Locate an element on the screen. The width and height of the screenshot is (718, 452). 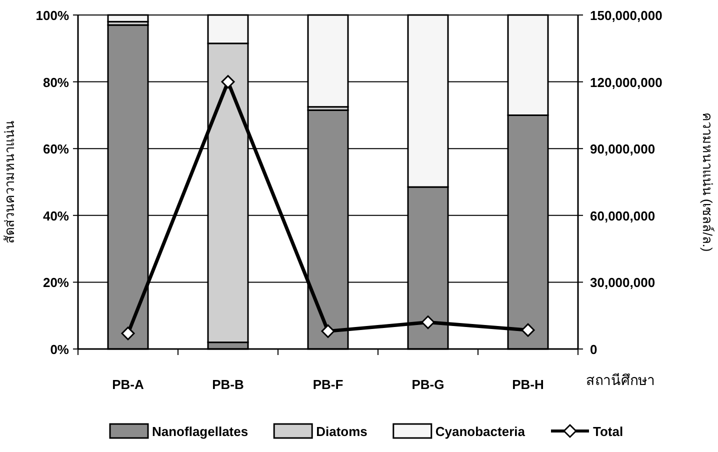
x-axis-title: สถานีศึกษา is located at coordinates (620, 380).